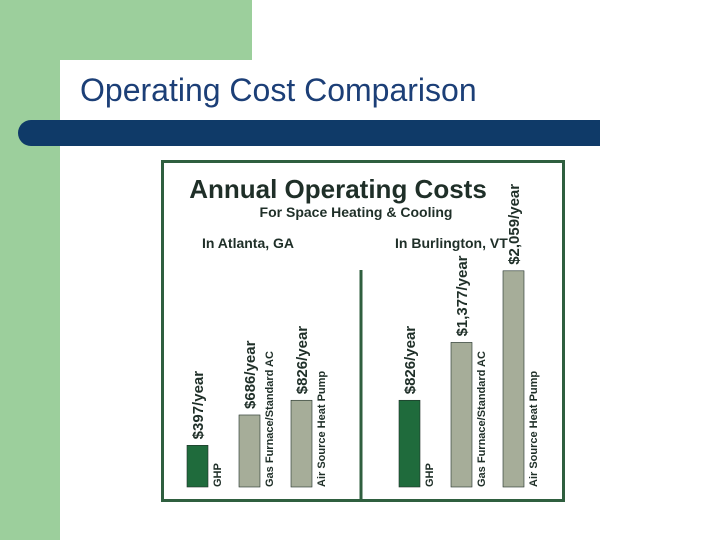 The image size is (720, 540). I want to click on top-accent-band, so click(126, 30).